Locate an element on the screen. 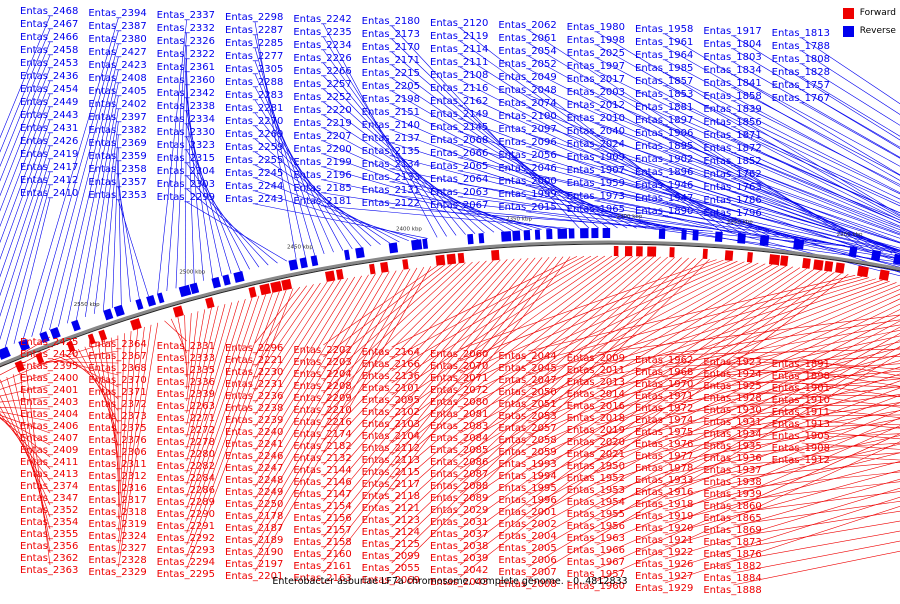 The width and height of the screenshot is (900, 604). reverse-gene-label: Entas_2281 is located at coordinates (254, 108).